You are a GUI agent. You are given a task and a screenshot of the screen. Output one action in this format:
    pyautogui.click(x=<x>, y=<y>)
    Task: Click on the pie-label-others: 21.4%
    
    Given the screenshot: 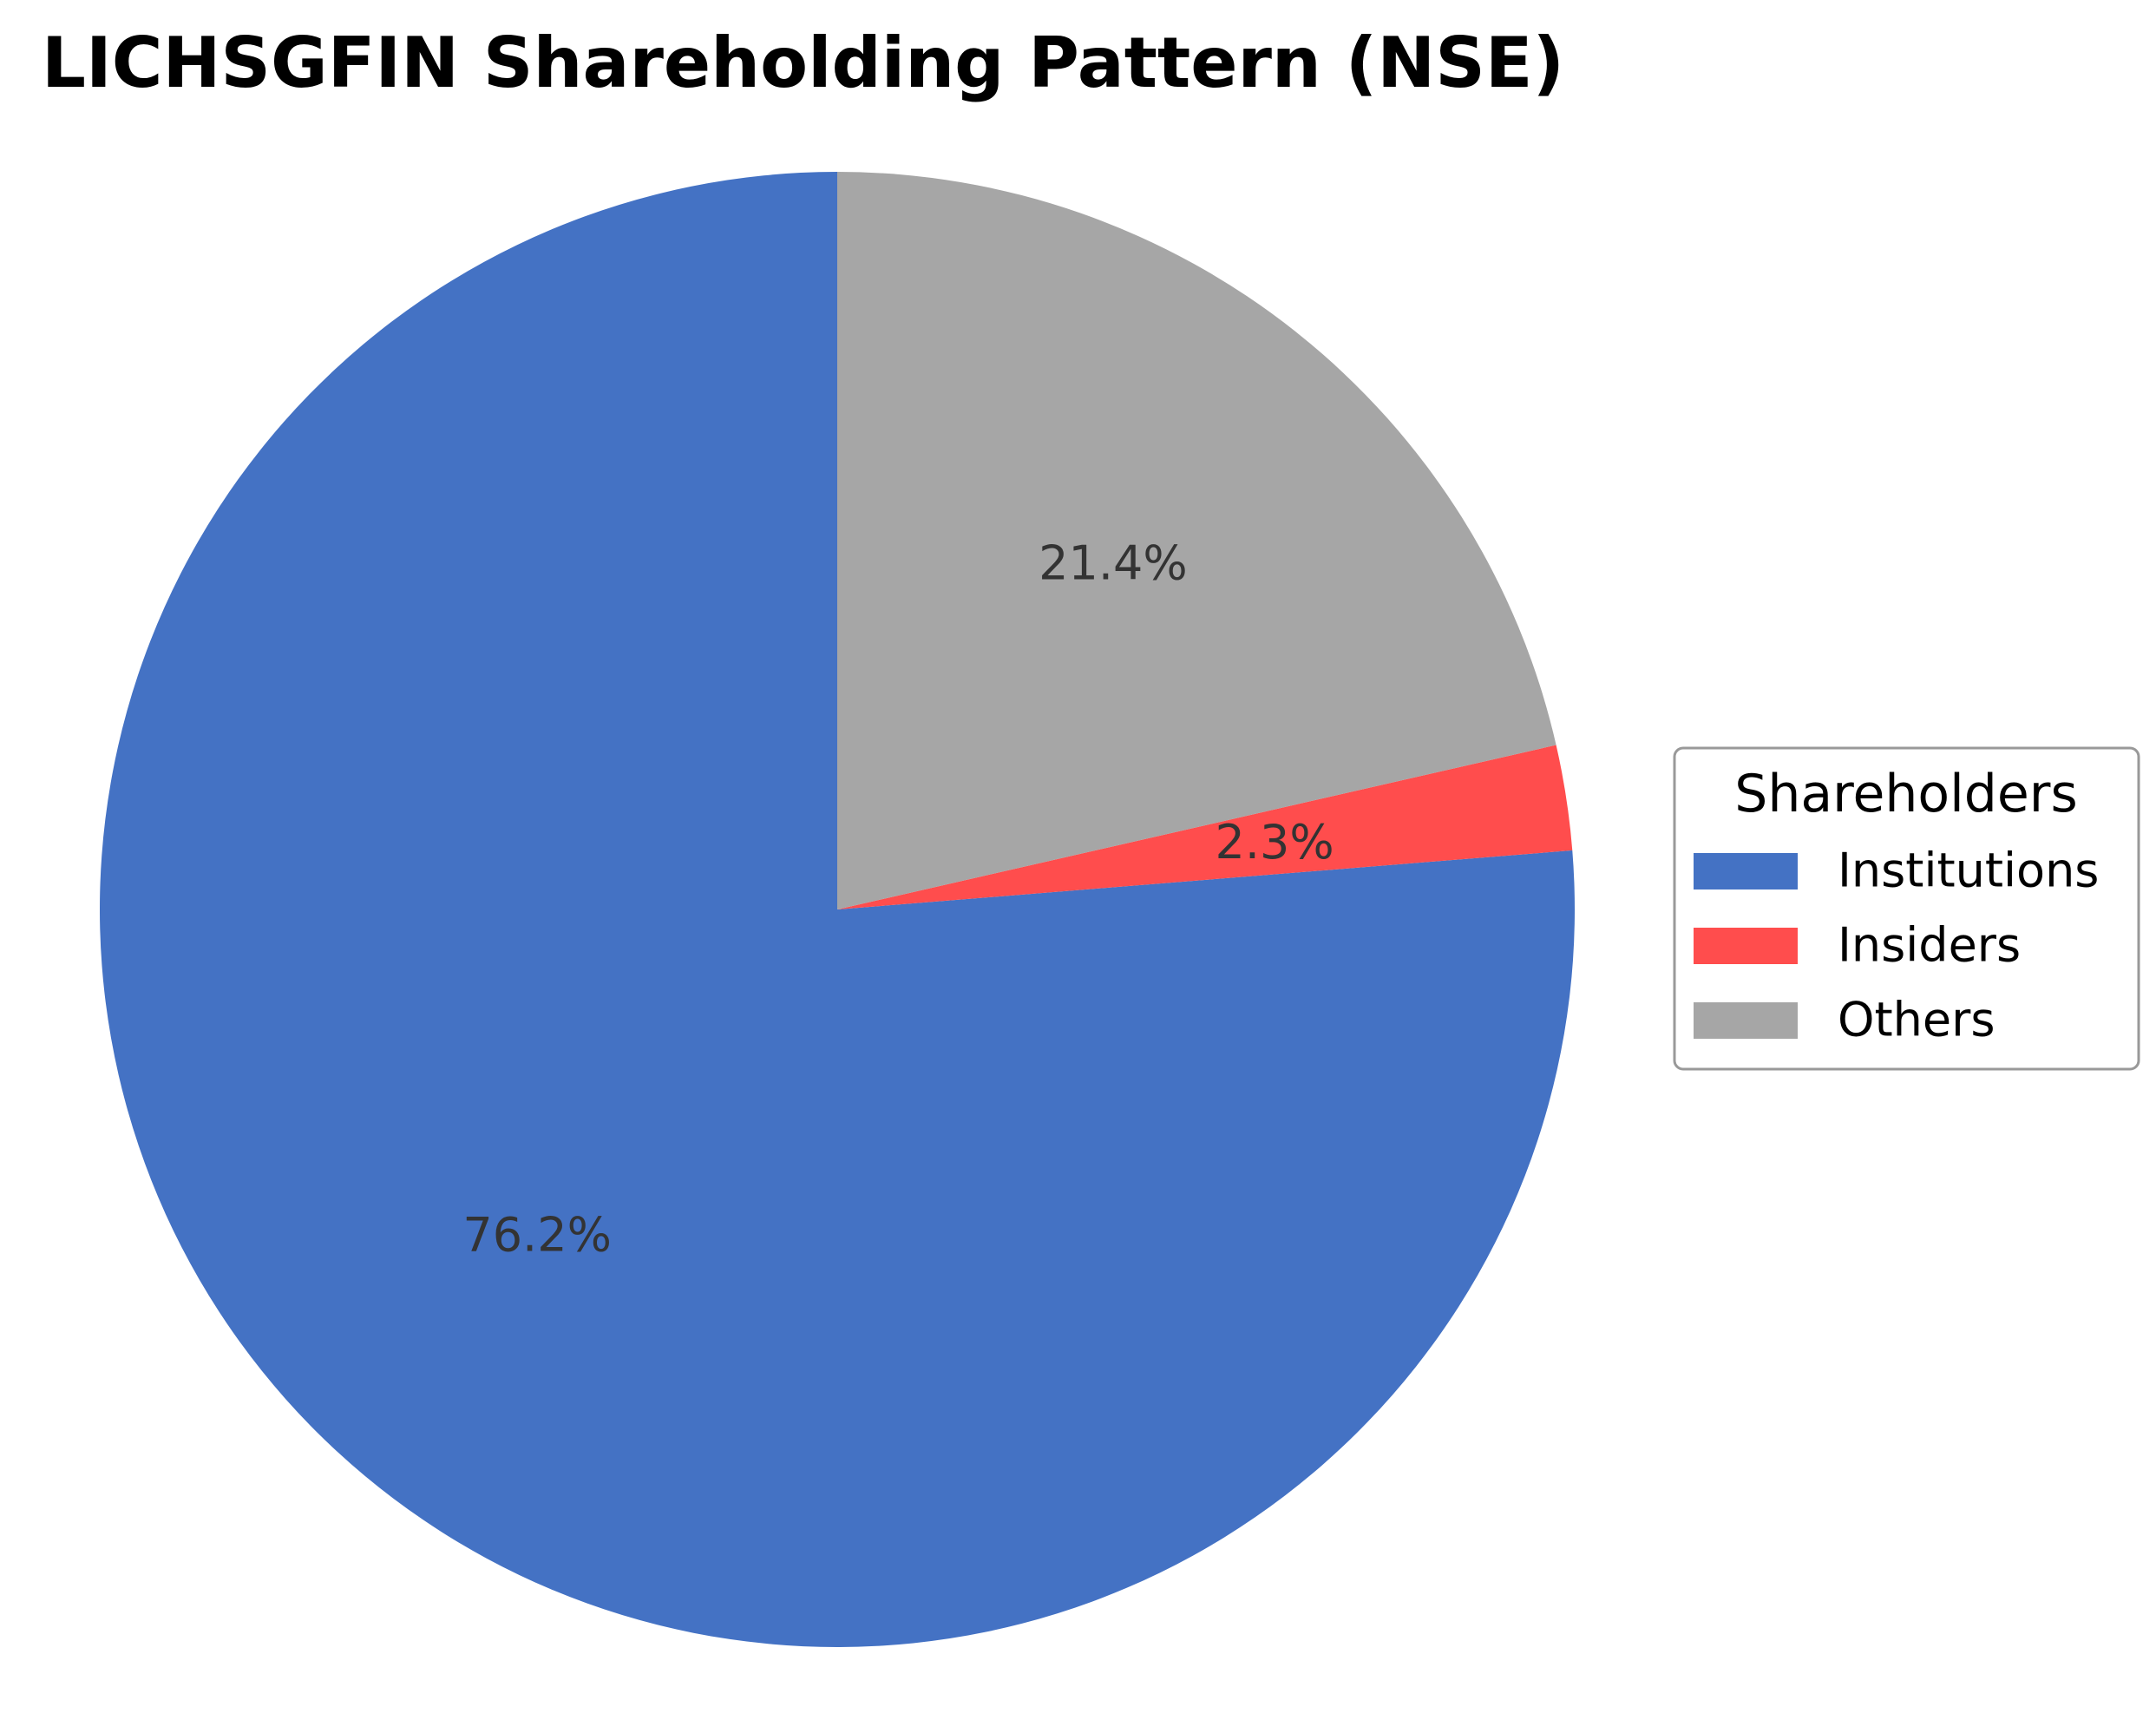 What is the action you would take?
    pyautogui.click(x=1113, y=563)
    